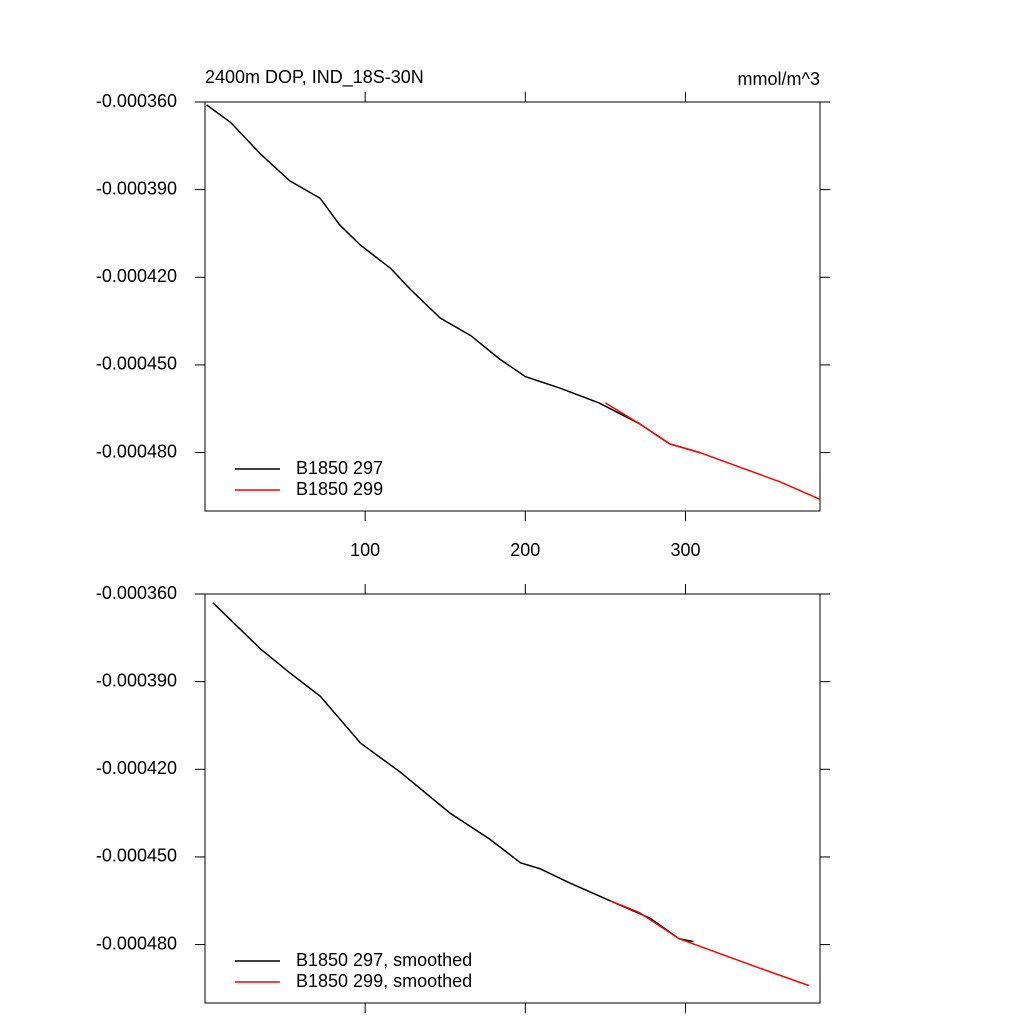 The width and height of the screenshot is (1024, 1024). I want to click on legend-label: B1850 299, so click(339, 489).